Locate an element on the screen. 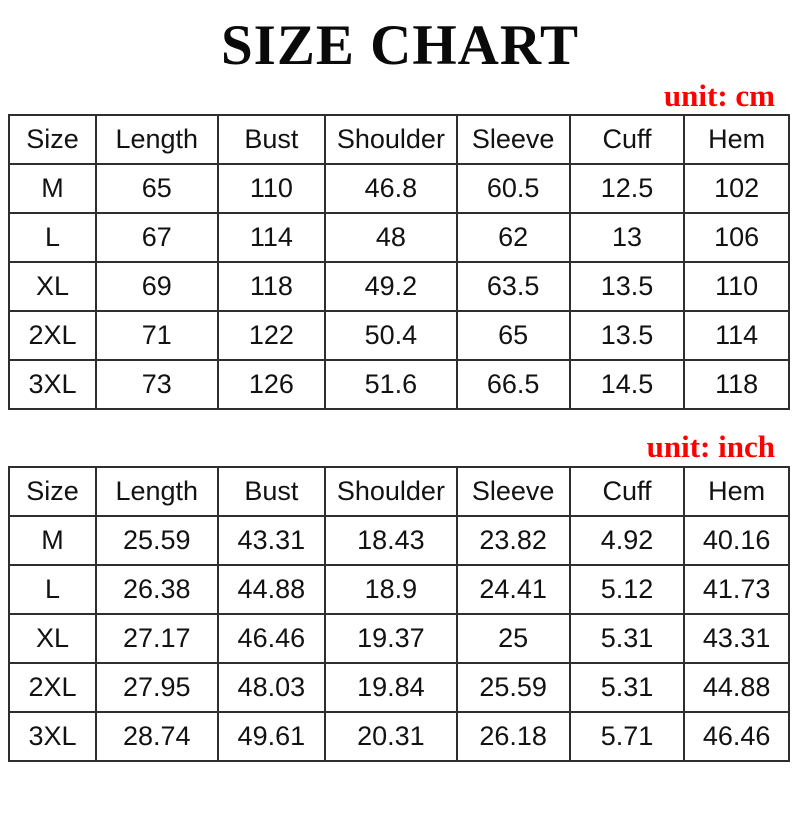 The image size is (800, 815). value-cell: 122 is located at coordinates (271, 335).